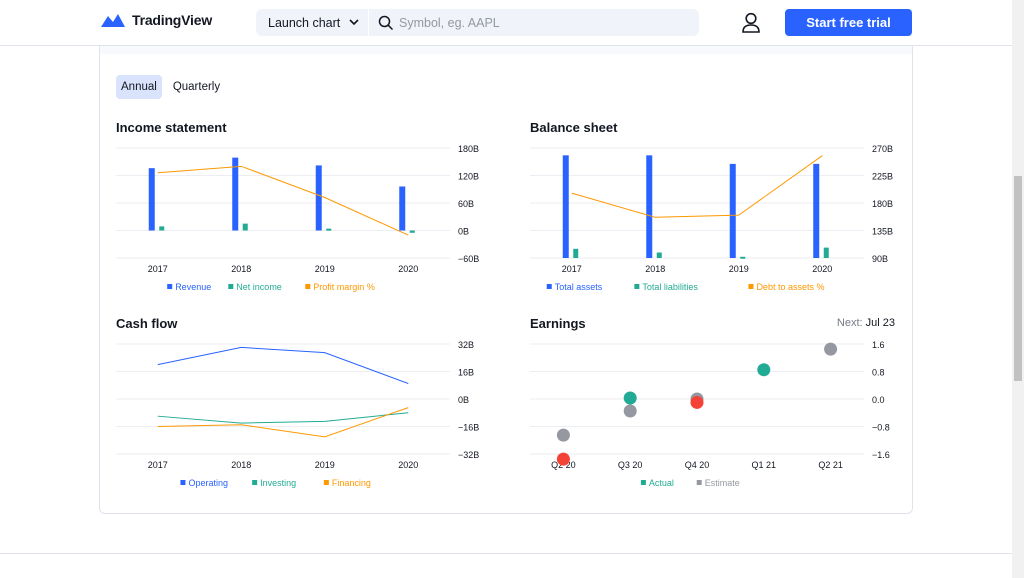  What do you see at coordinates (558, 323) in the screenshot?
I see `earnings-title: Earnings` at bounding box center [558, 323].